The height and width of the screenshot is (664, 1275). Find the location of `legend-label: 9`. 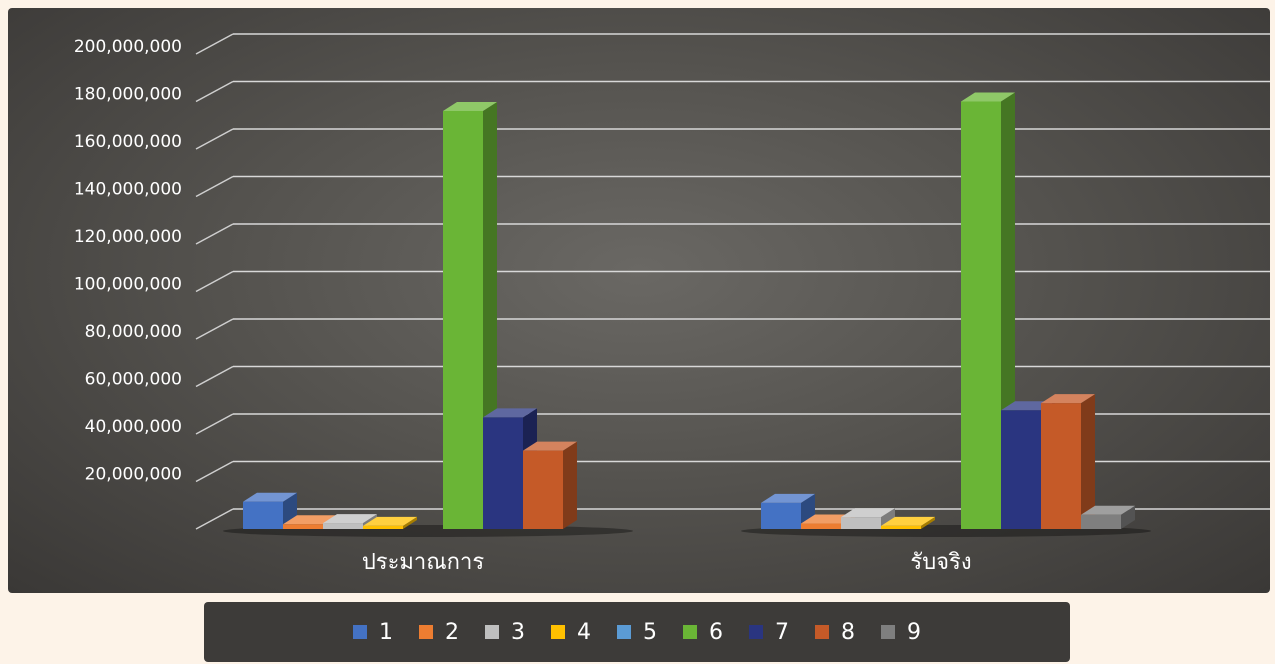

legend-label: 9 is located at coordinates (914, 632).